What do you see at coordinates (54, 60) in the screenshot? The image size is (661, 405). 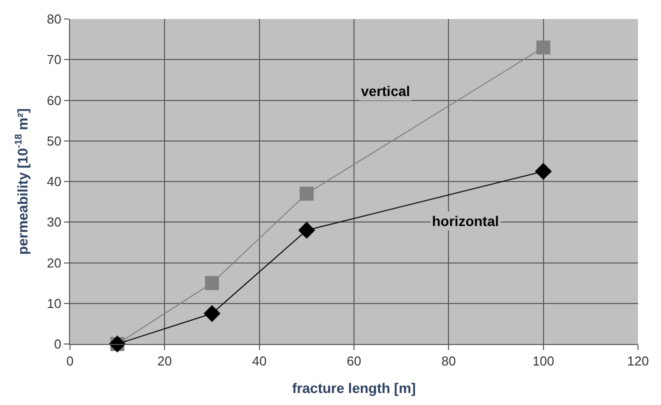 I see `y-tick-label: 70` at bounding box center [54, 60].